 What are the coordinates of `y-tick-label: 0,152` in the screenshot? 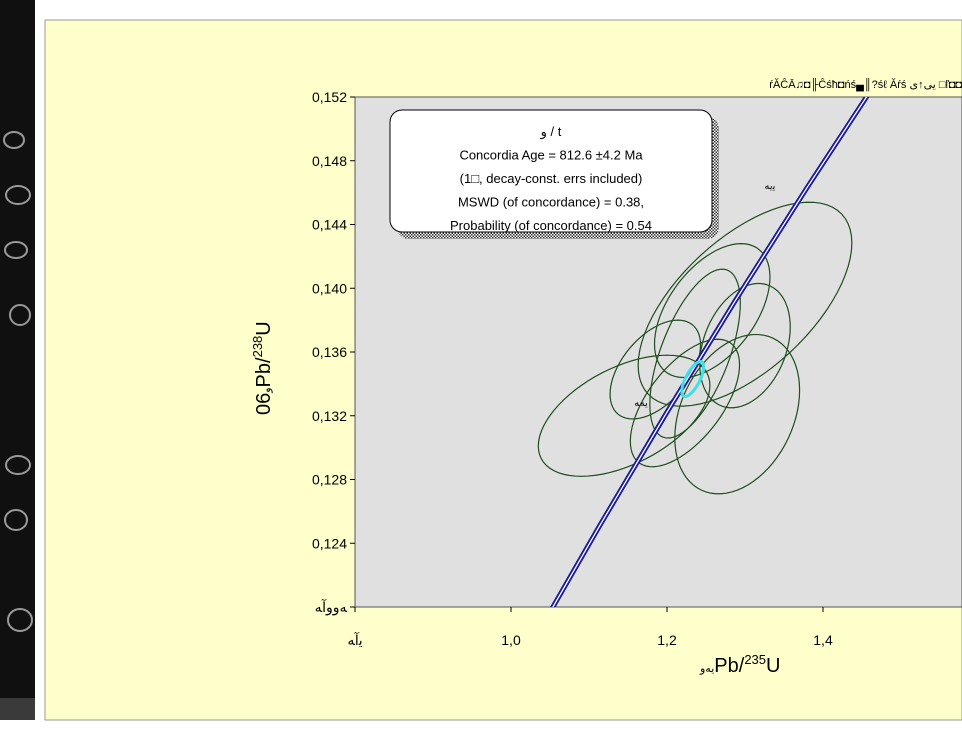 It's located at (329, 97).